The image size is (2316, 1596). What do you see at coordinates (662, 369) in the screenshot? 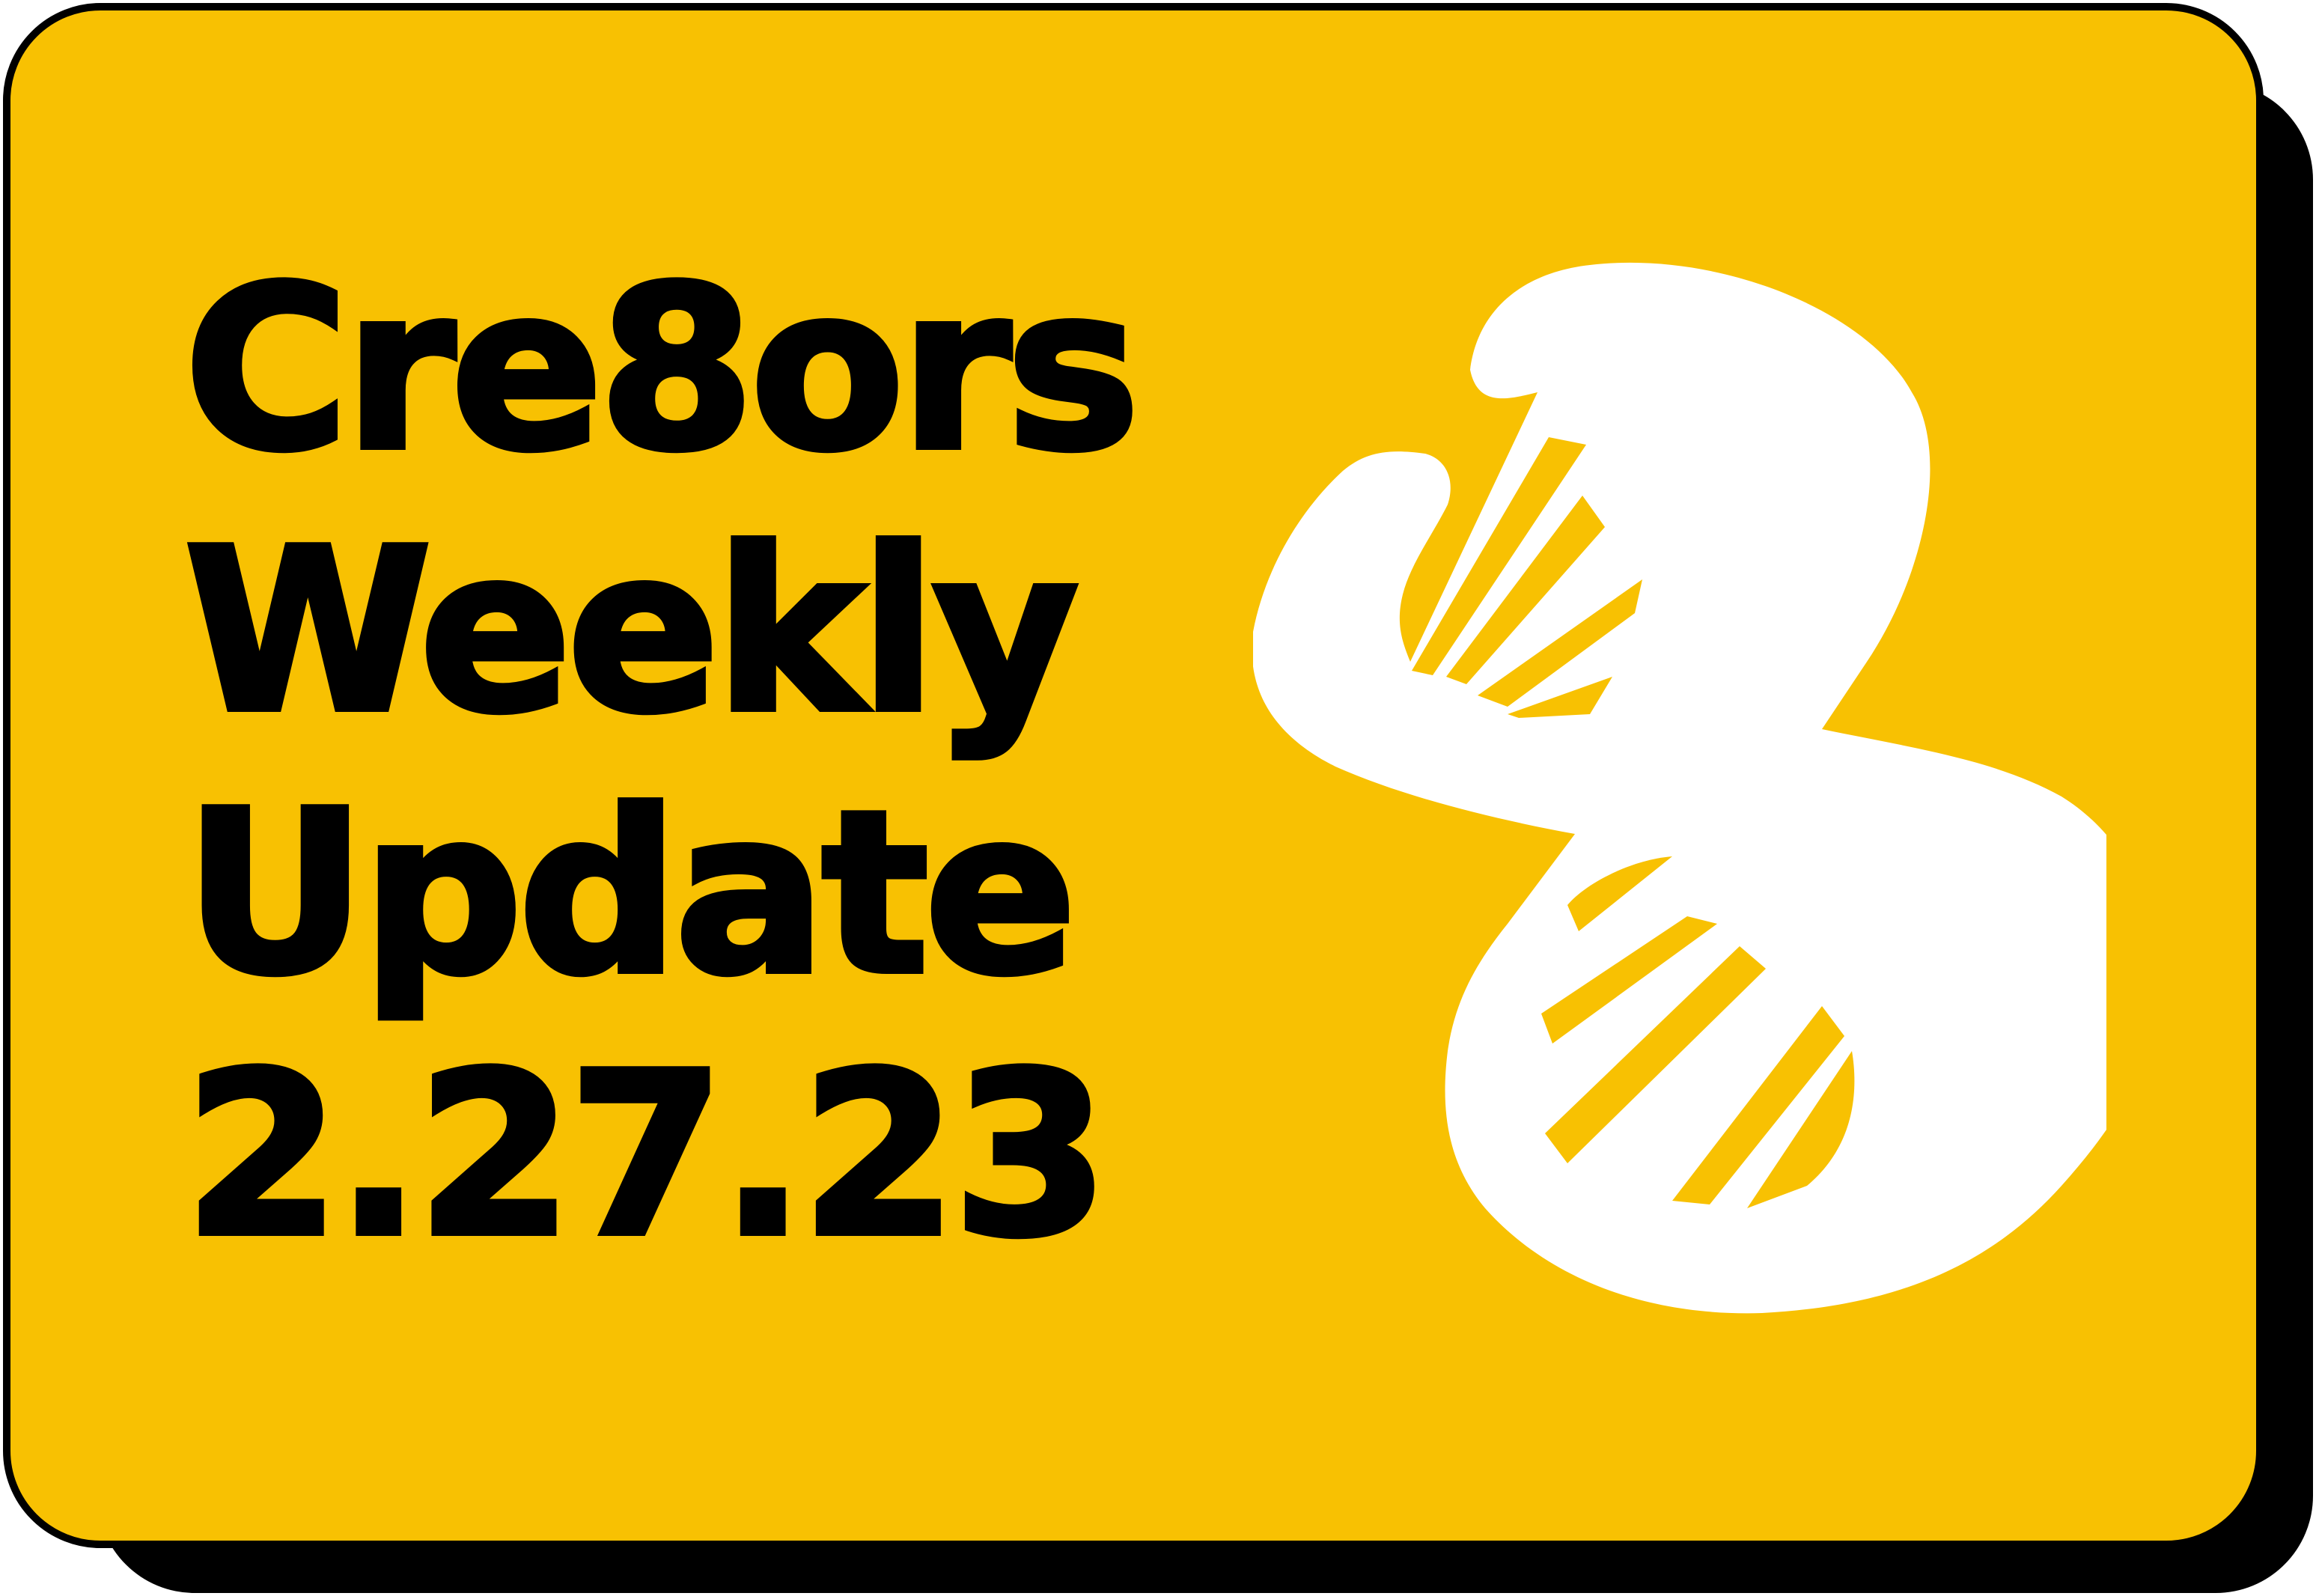
I see `title-line-brand: Cre8ors` at bounding box center [662, 369].